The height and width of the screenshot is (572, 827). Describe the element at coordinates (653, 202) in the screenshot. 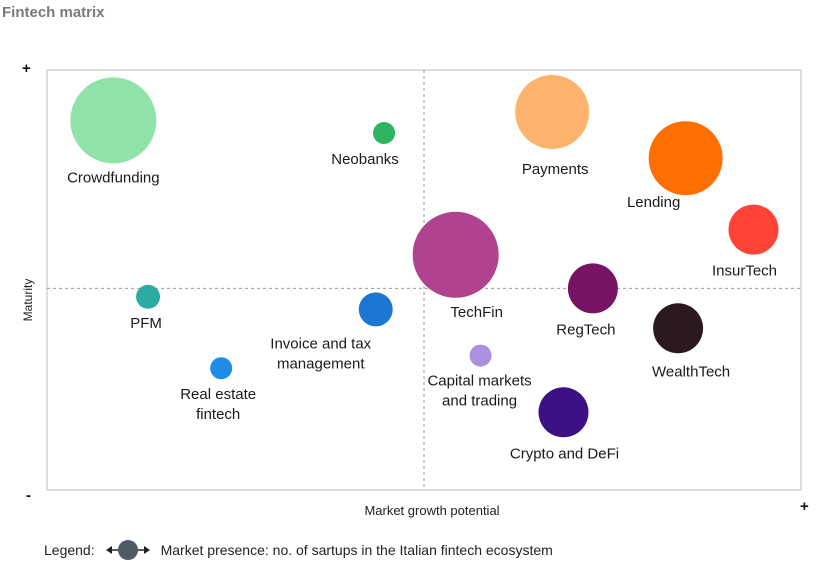

I see `bubble-label-lending: Lending` at that location.